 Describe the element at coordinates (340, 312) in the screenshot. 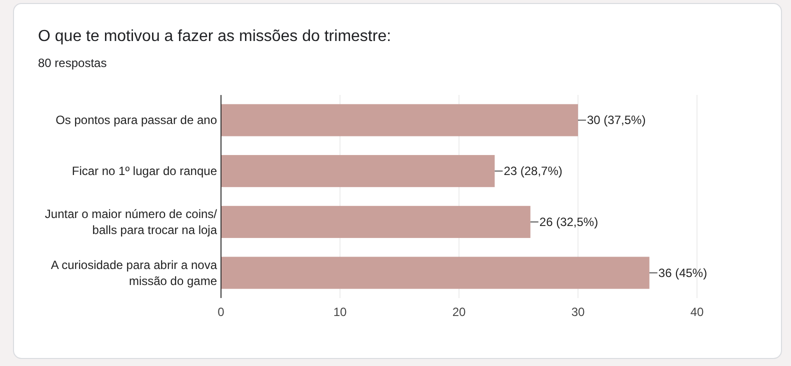

I see `x-tick-label: 10` at that location.